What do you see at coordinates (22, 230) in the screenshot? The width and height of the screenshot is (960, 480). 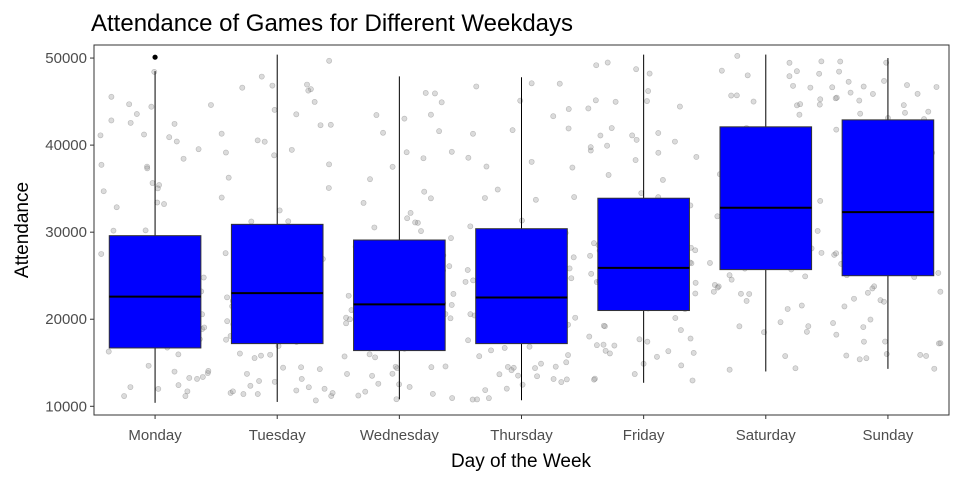 I see `y-axis-title: Attendance` at bounding box center [22, 230].